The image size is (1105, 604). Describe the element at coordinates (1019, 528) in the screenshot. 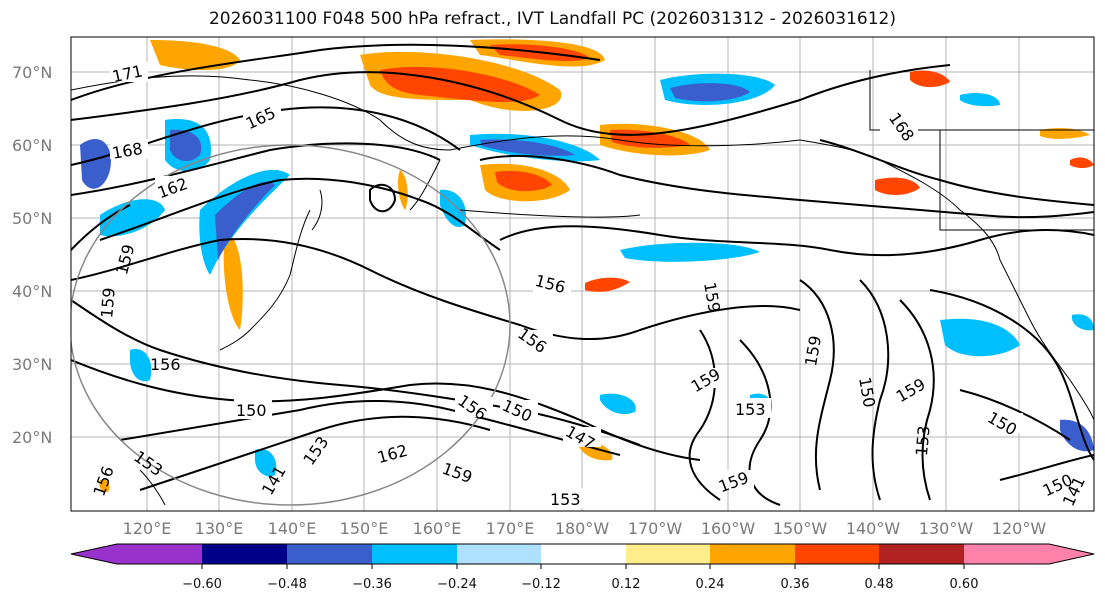

I see `lon-label-120w: 120°W` at that location.